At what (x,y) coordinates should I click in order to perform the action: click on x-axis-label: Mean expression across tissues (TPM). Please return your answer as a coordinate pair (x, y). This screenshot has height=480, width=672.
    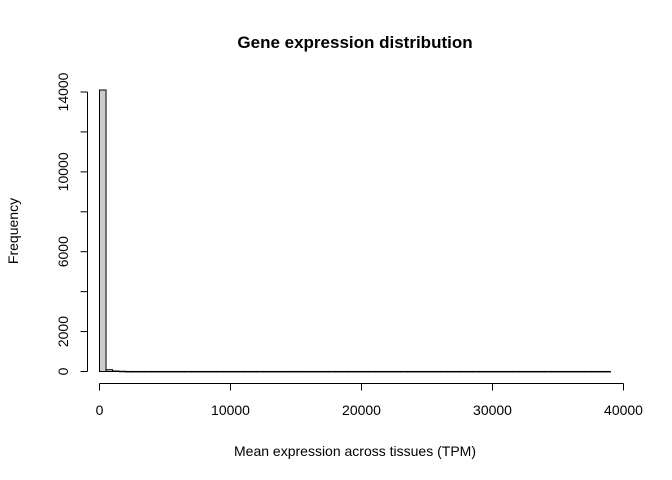
    Looking at the image, I should click on (355, 451).